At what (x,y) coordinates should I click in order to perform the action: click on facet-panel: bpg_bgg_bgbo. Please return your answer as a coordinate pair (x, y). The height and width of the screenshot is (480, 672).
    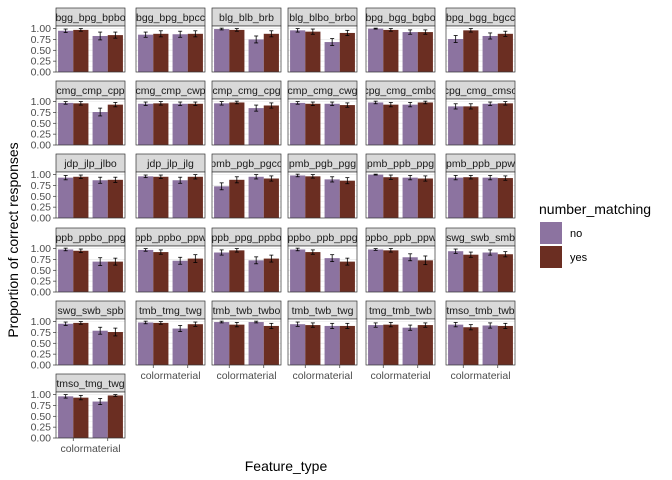
    Looking at the image, I should click on (400, 40).